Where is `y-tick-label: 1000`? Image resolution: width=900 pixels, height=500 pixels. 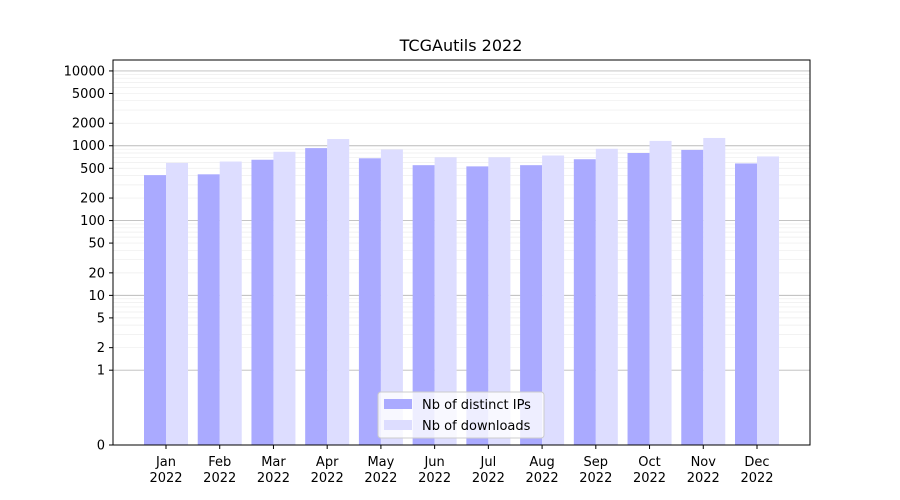
y-tick-label: 1000 is located at coordinates (88, 146).